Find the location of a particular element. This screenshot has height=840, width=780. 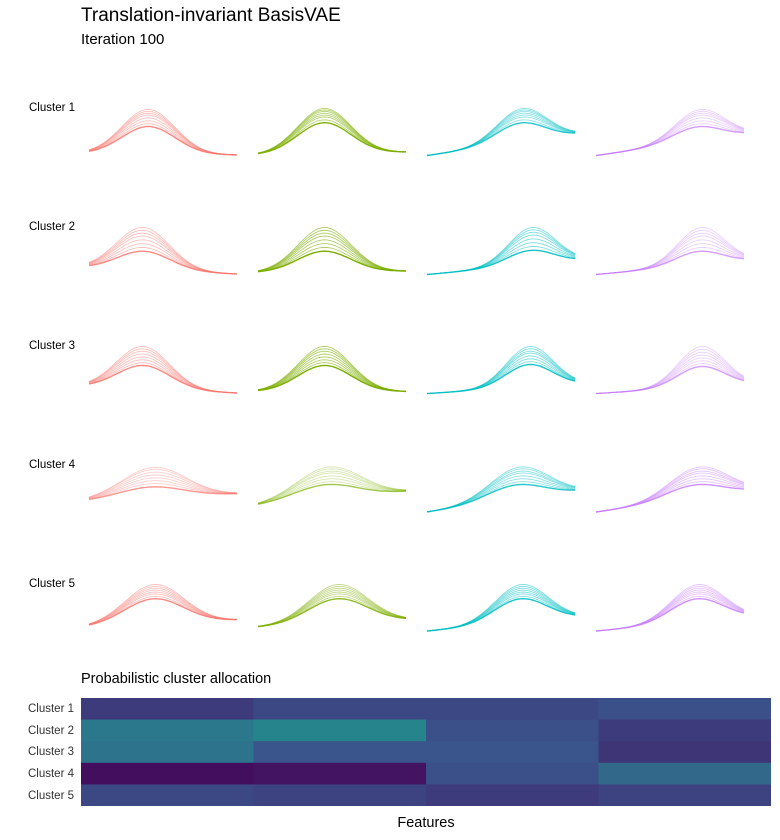

curve-panel-r2-c3 is located at coordinates (501, 251).